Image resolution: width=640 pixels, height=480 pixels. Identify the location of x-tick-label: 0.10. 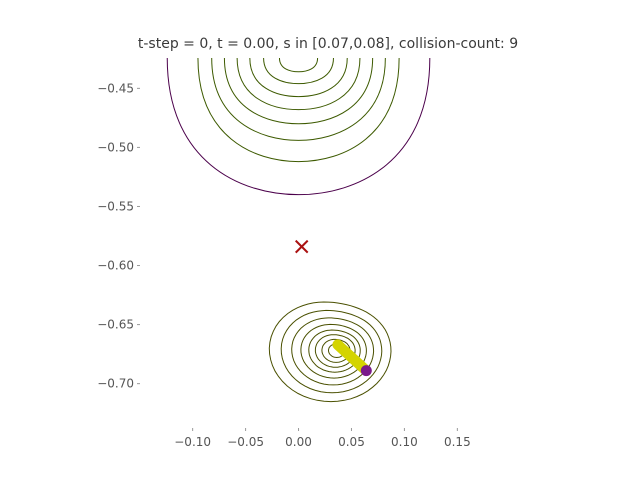
(404, 442).